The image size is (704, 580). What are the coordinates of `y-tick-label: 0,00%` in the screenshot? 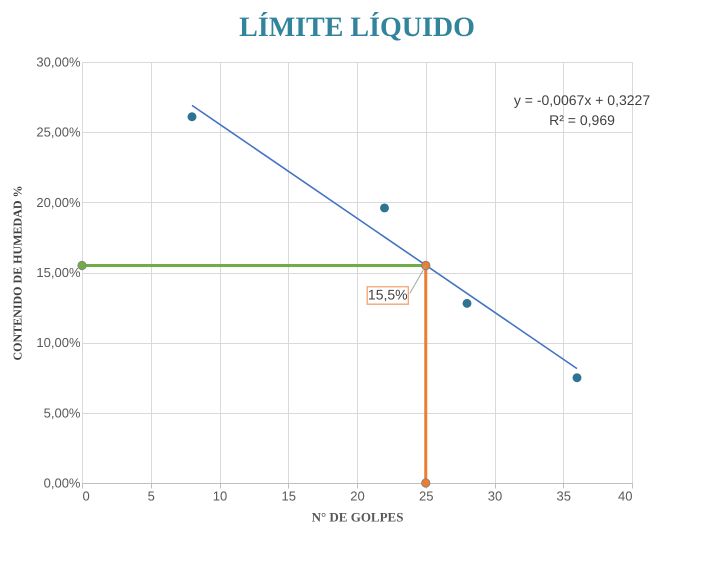 It's located at (62, 483).